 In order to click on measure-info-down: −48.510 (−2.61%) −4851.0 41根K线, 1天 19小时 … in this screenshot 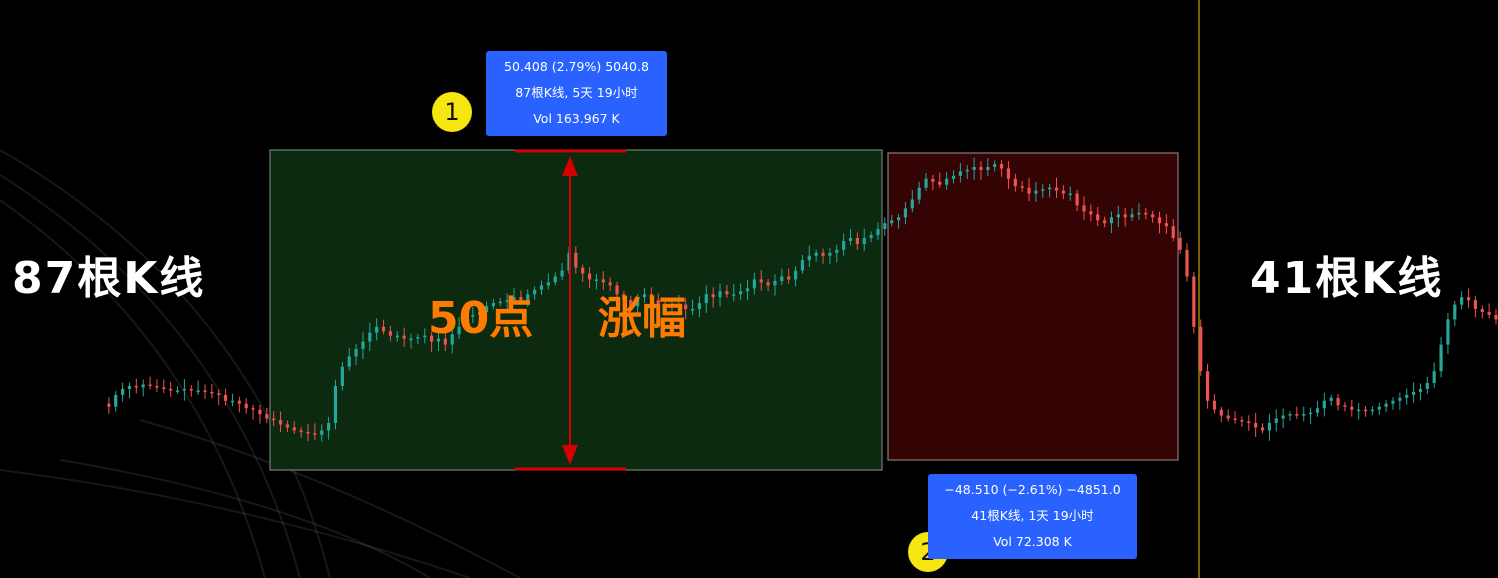, I will do `click(1032, 516)`.